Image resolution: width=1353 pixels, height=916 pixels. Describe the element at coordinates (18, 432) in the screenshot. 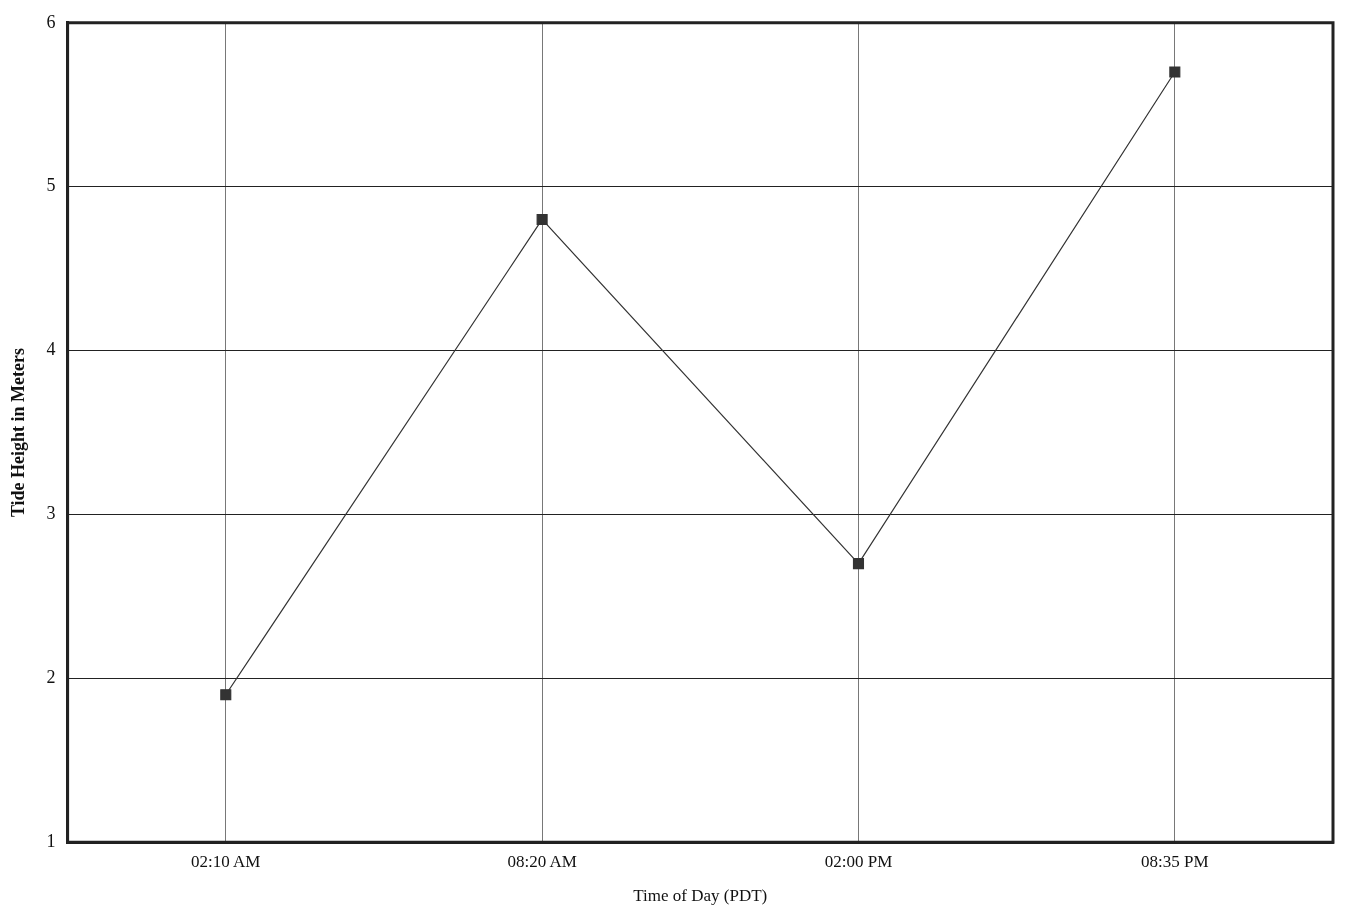

I see `y-axis-title: Tide Height in Meters` at that location.